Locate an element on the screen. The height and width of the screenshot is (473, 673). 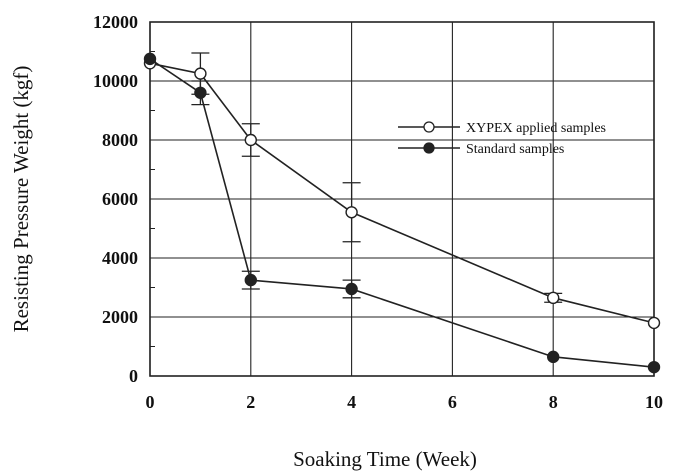
y-tick-label-6: 12000 is located at coordinates (115, 22).